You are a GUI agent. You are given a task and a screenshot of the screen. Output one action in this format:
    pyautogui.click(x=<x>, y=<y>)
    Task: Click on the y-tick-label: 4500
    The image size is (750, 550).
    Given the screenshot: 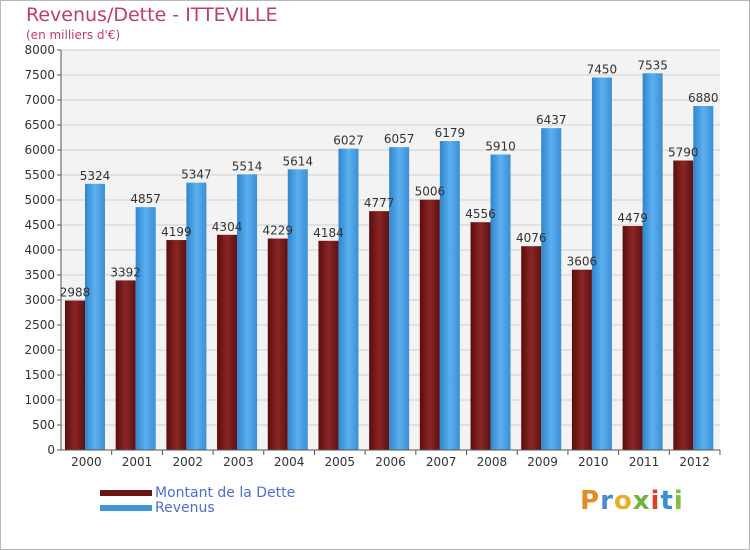 What is the action you would take?
    pyautogui.click(x=39, y=225)
    